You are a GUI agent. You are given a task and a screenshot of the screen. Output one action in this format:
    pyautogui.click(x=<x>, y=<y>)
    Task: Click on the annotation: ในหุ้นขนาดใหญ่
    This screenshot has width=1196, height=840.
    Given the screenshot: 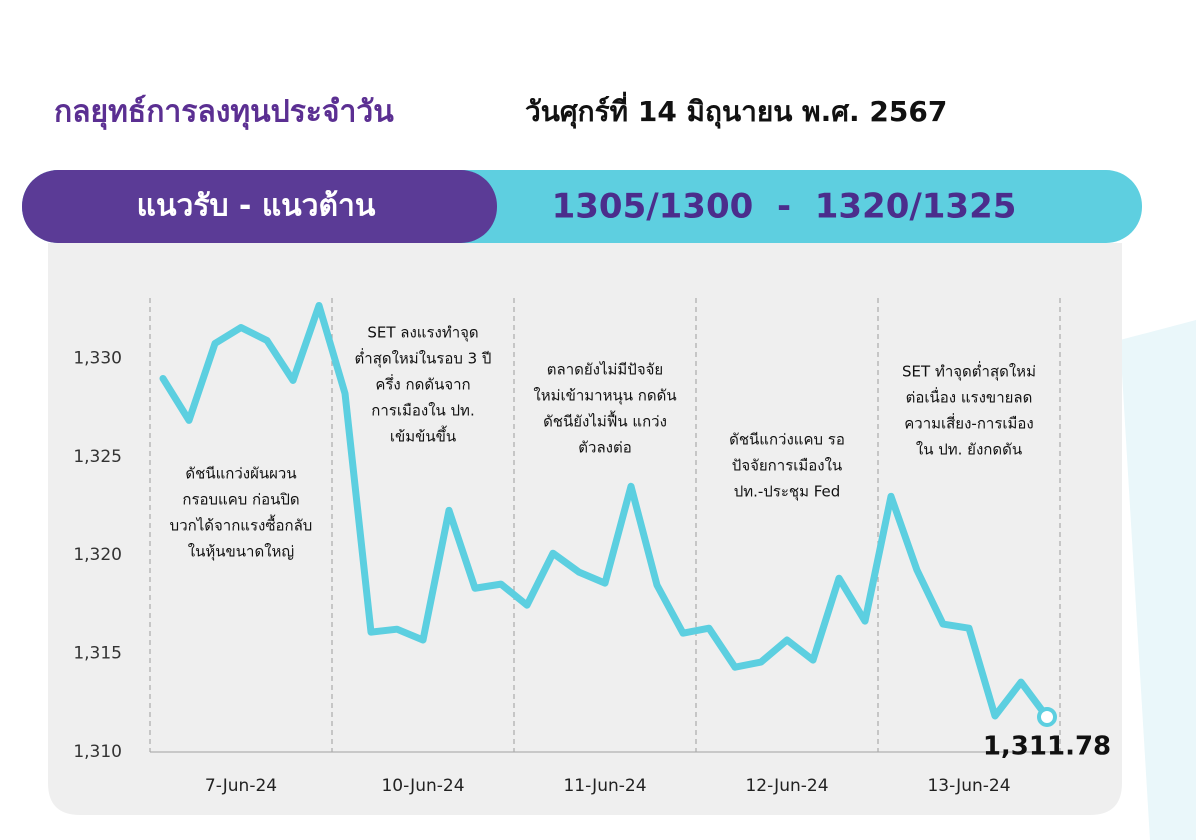 What is the action you would take?
    pyautogui.click(x=241, y=552)
    